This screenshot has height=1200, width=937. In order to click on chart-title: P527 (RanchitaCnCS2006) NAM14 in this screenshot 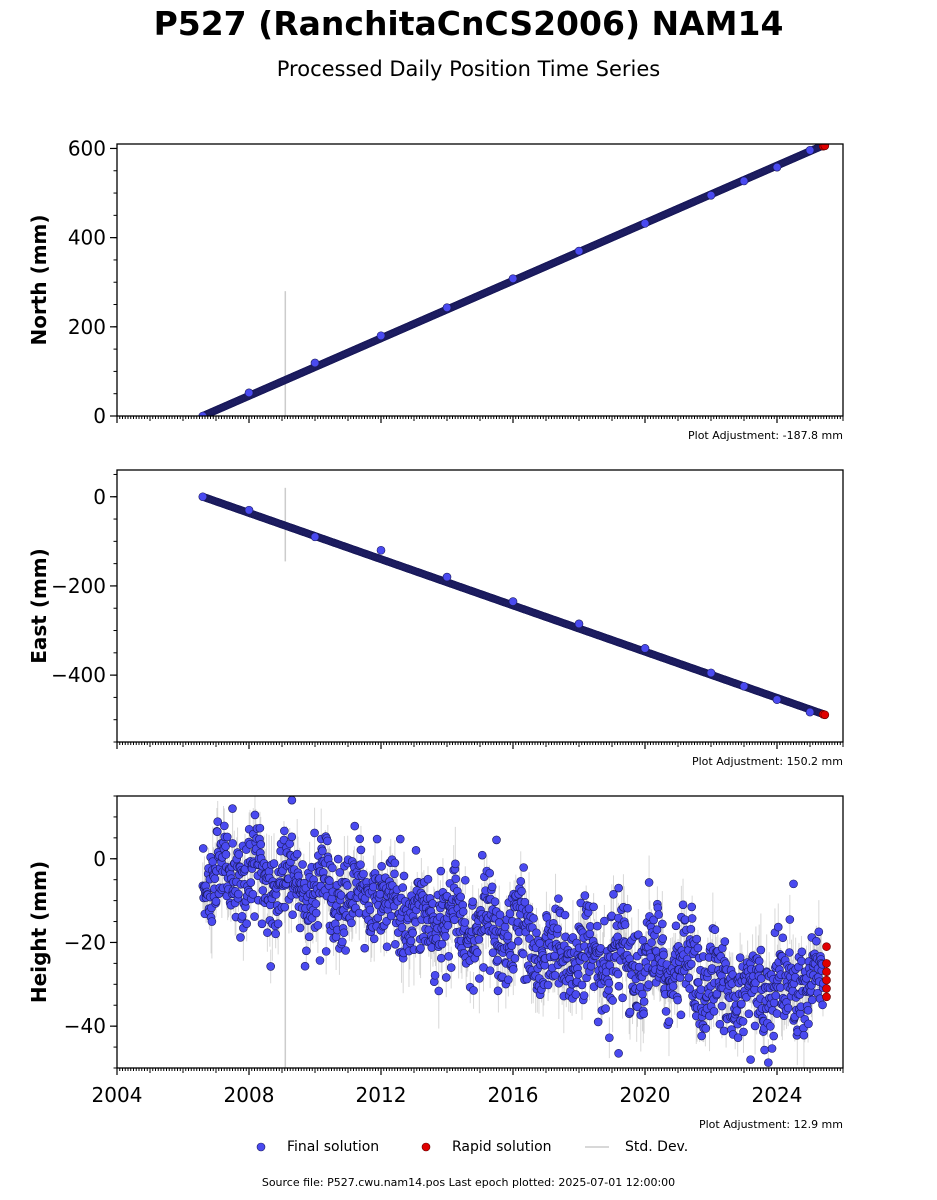, I will do `click(468, 23)`.